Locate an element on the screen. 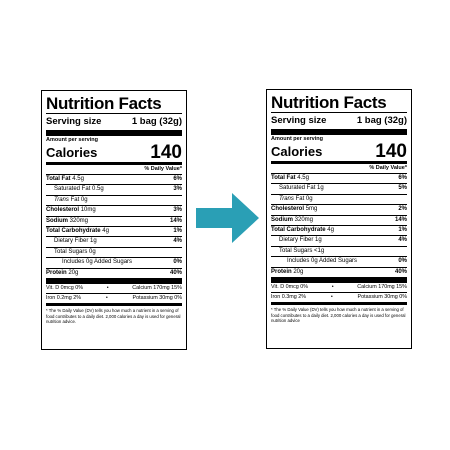  nutrient-row: Saturated Fat 0.5g 3% is located at coordinates (118, 189).